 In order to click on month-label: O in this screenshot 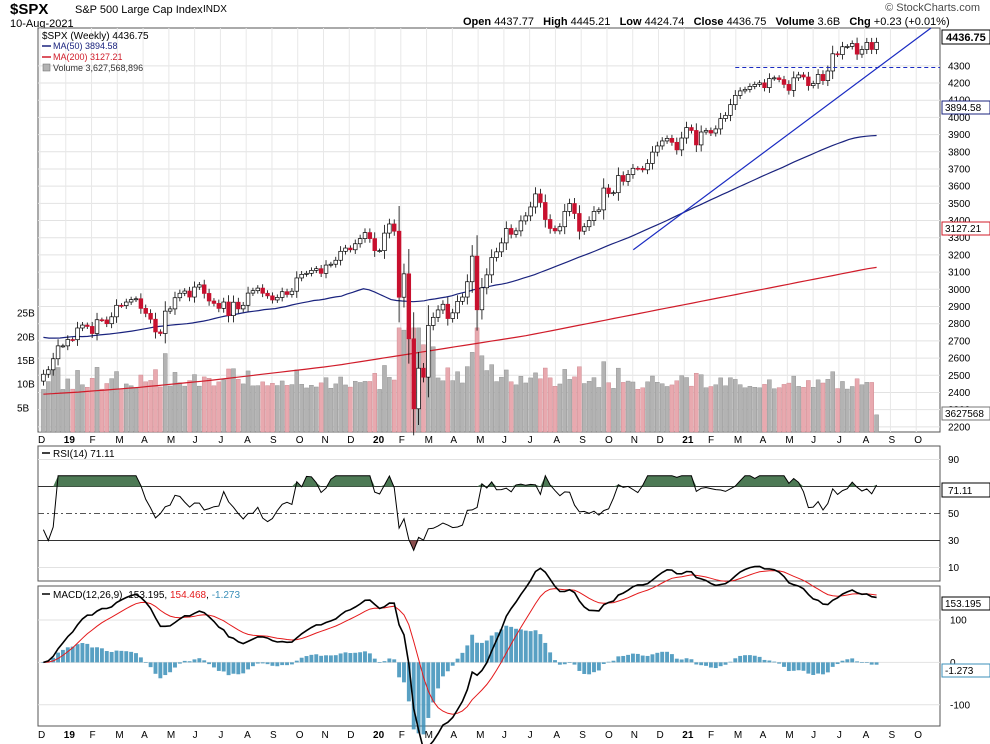, I will do `click(300, 440)`.